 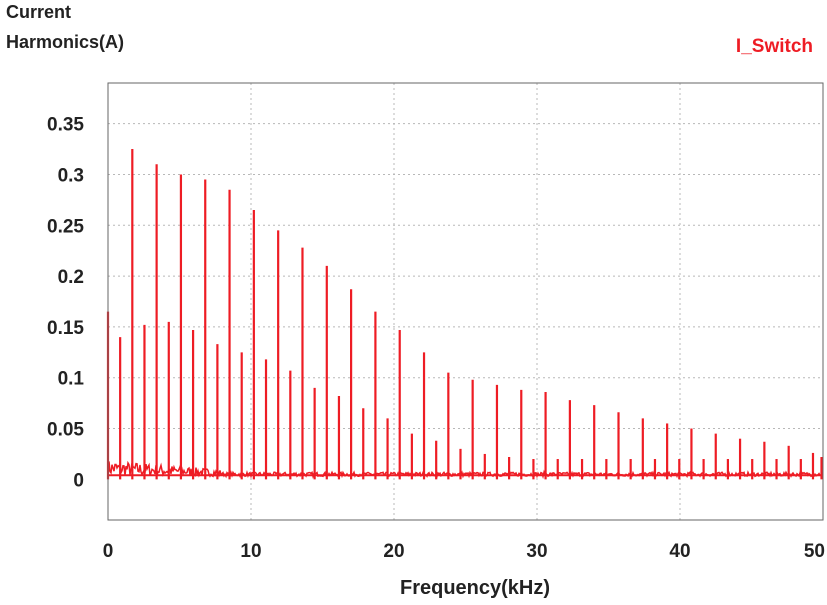 I want to click on y-tick-label: 0.05, so click(x=65, y=430).